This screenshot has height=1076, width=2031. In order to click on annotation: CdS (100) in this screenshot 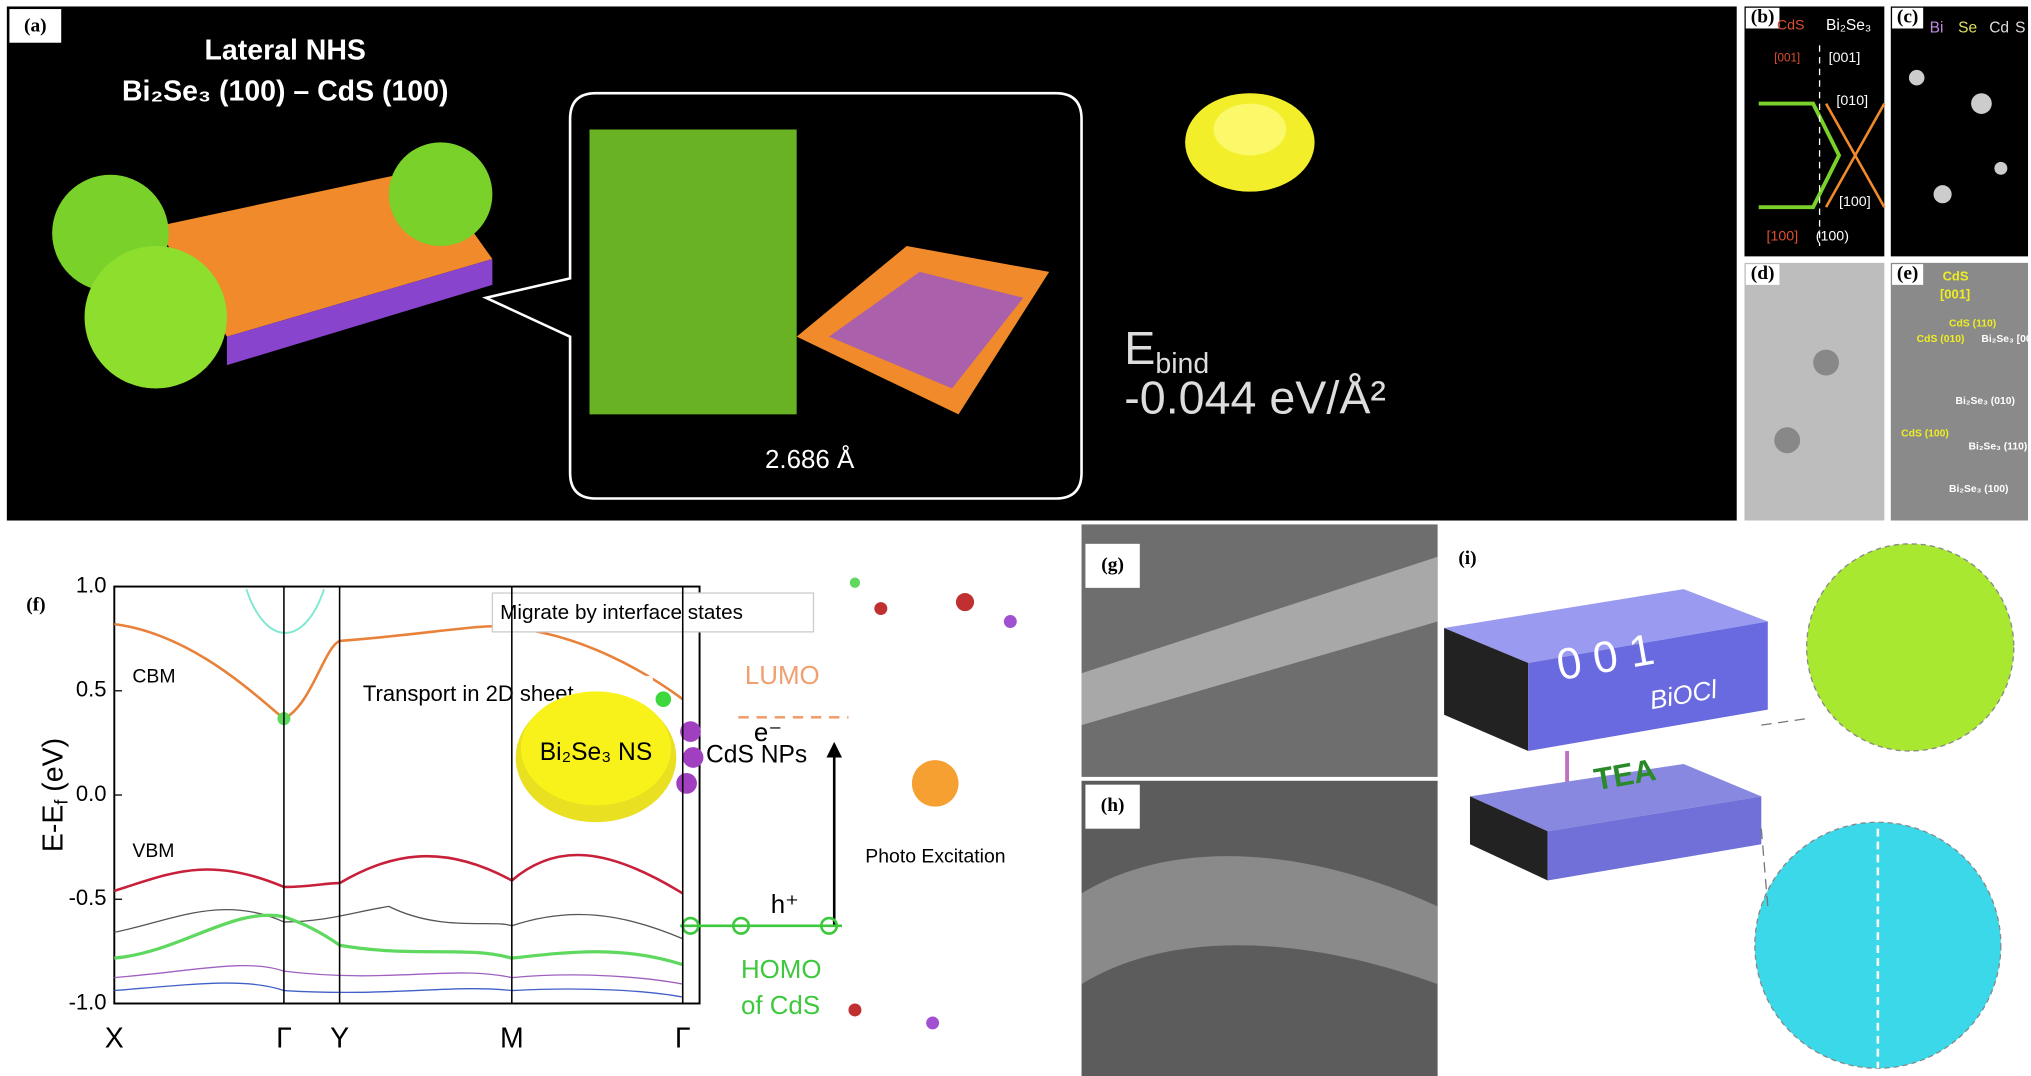, I will do `click(1925, 434)`.